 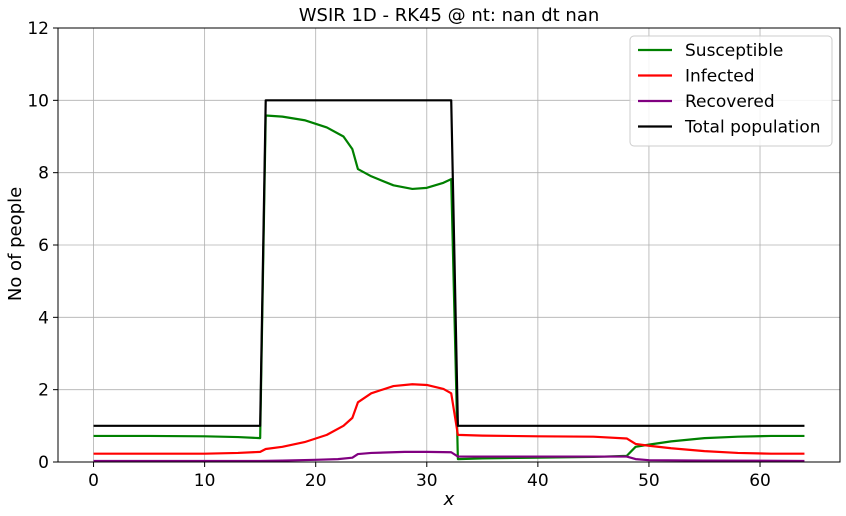 What do you see at coordinates (43, 463) in the screenshot?
I see `y-tick-label: 0` at bounding box center [43, 463].